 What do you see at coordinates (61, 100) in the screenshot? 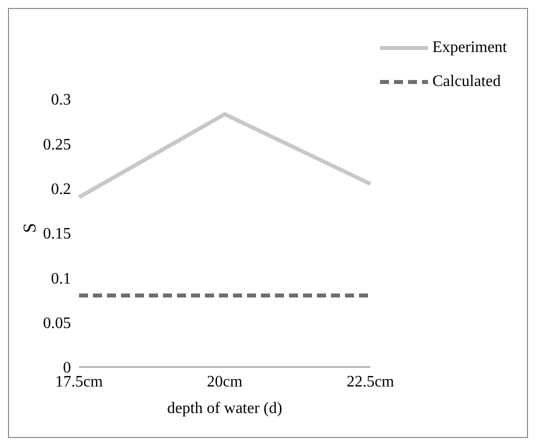
I see `y-tick-label: 0.3` at bounding box center [61, 100].